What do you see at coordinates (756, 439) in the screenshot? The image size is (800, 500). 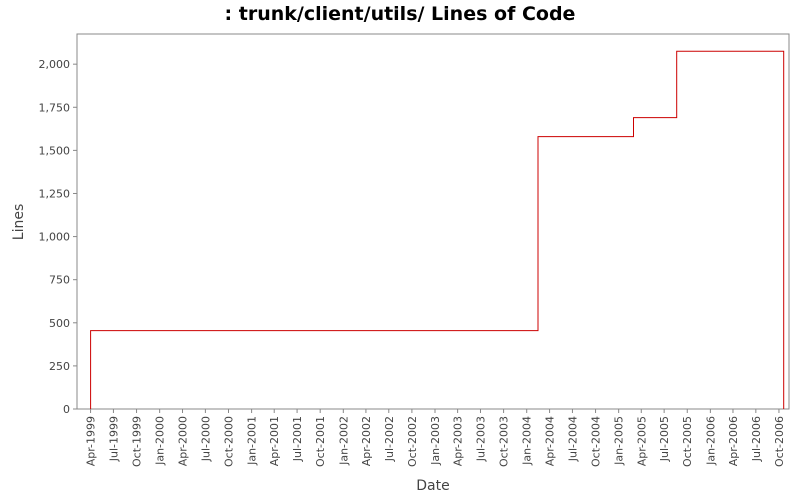 I see `x-tick-label: Jul-2006` at bounding box center [756, 439].